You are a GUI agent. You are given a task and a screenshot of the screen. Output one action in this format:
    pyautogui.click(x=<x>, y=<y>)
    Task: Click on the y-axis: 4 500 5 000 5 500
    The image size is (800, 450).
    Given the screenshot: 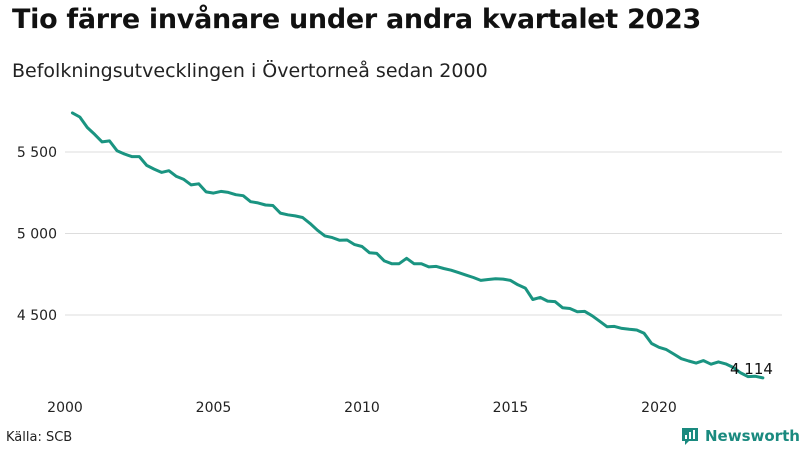 What is the action you would take?
    pyautogui.click(x=37, y=234)
    